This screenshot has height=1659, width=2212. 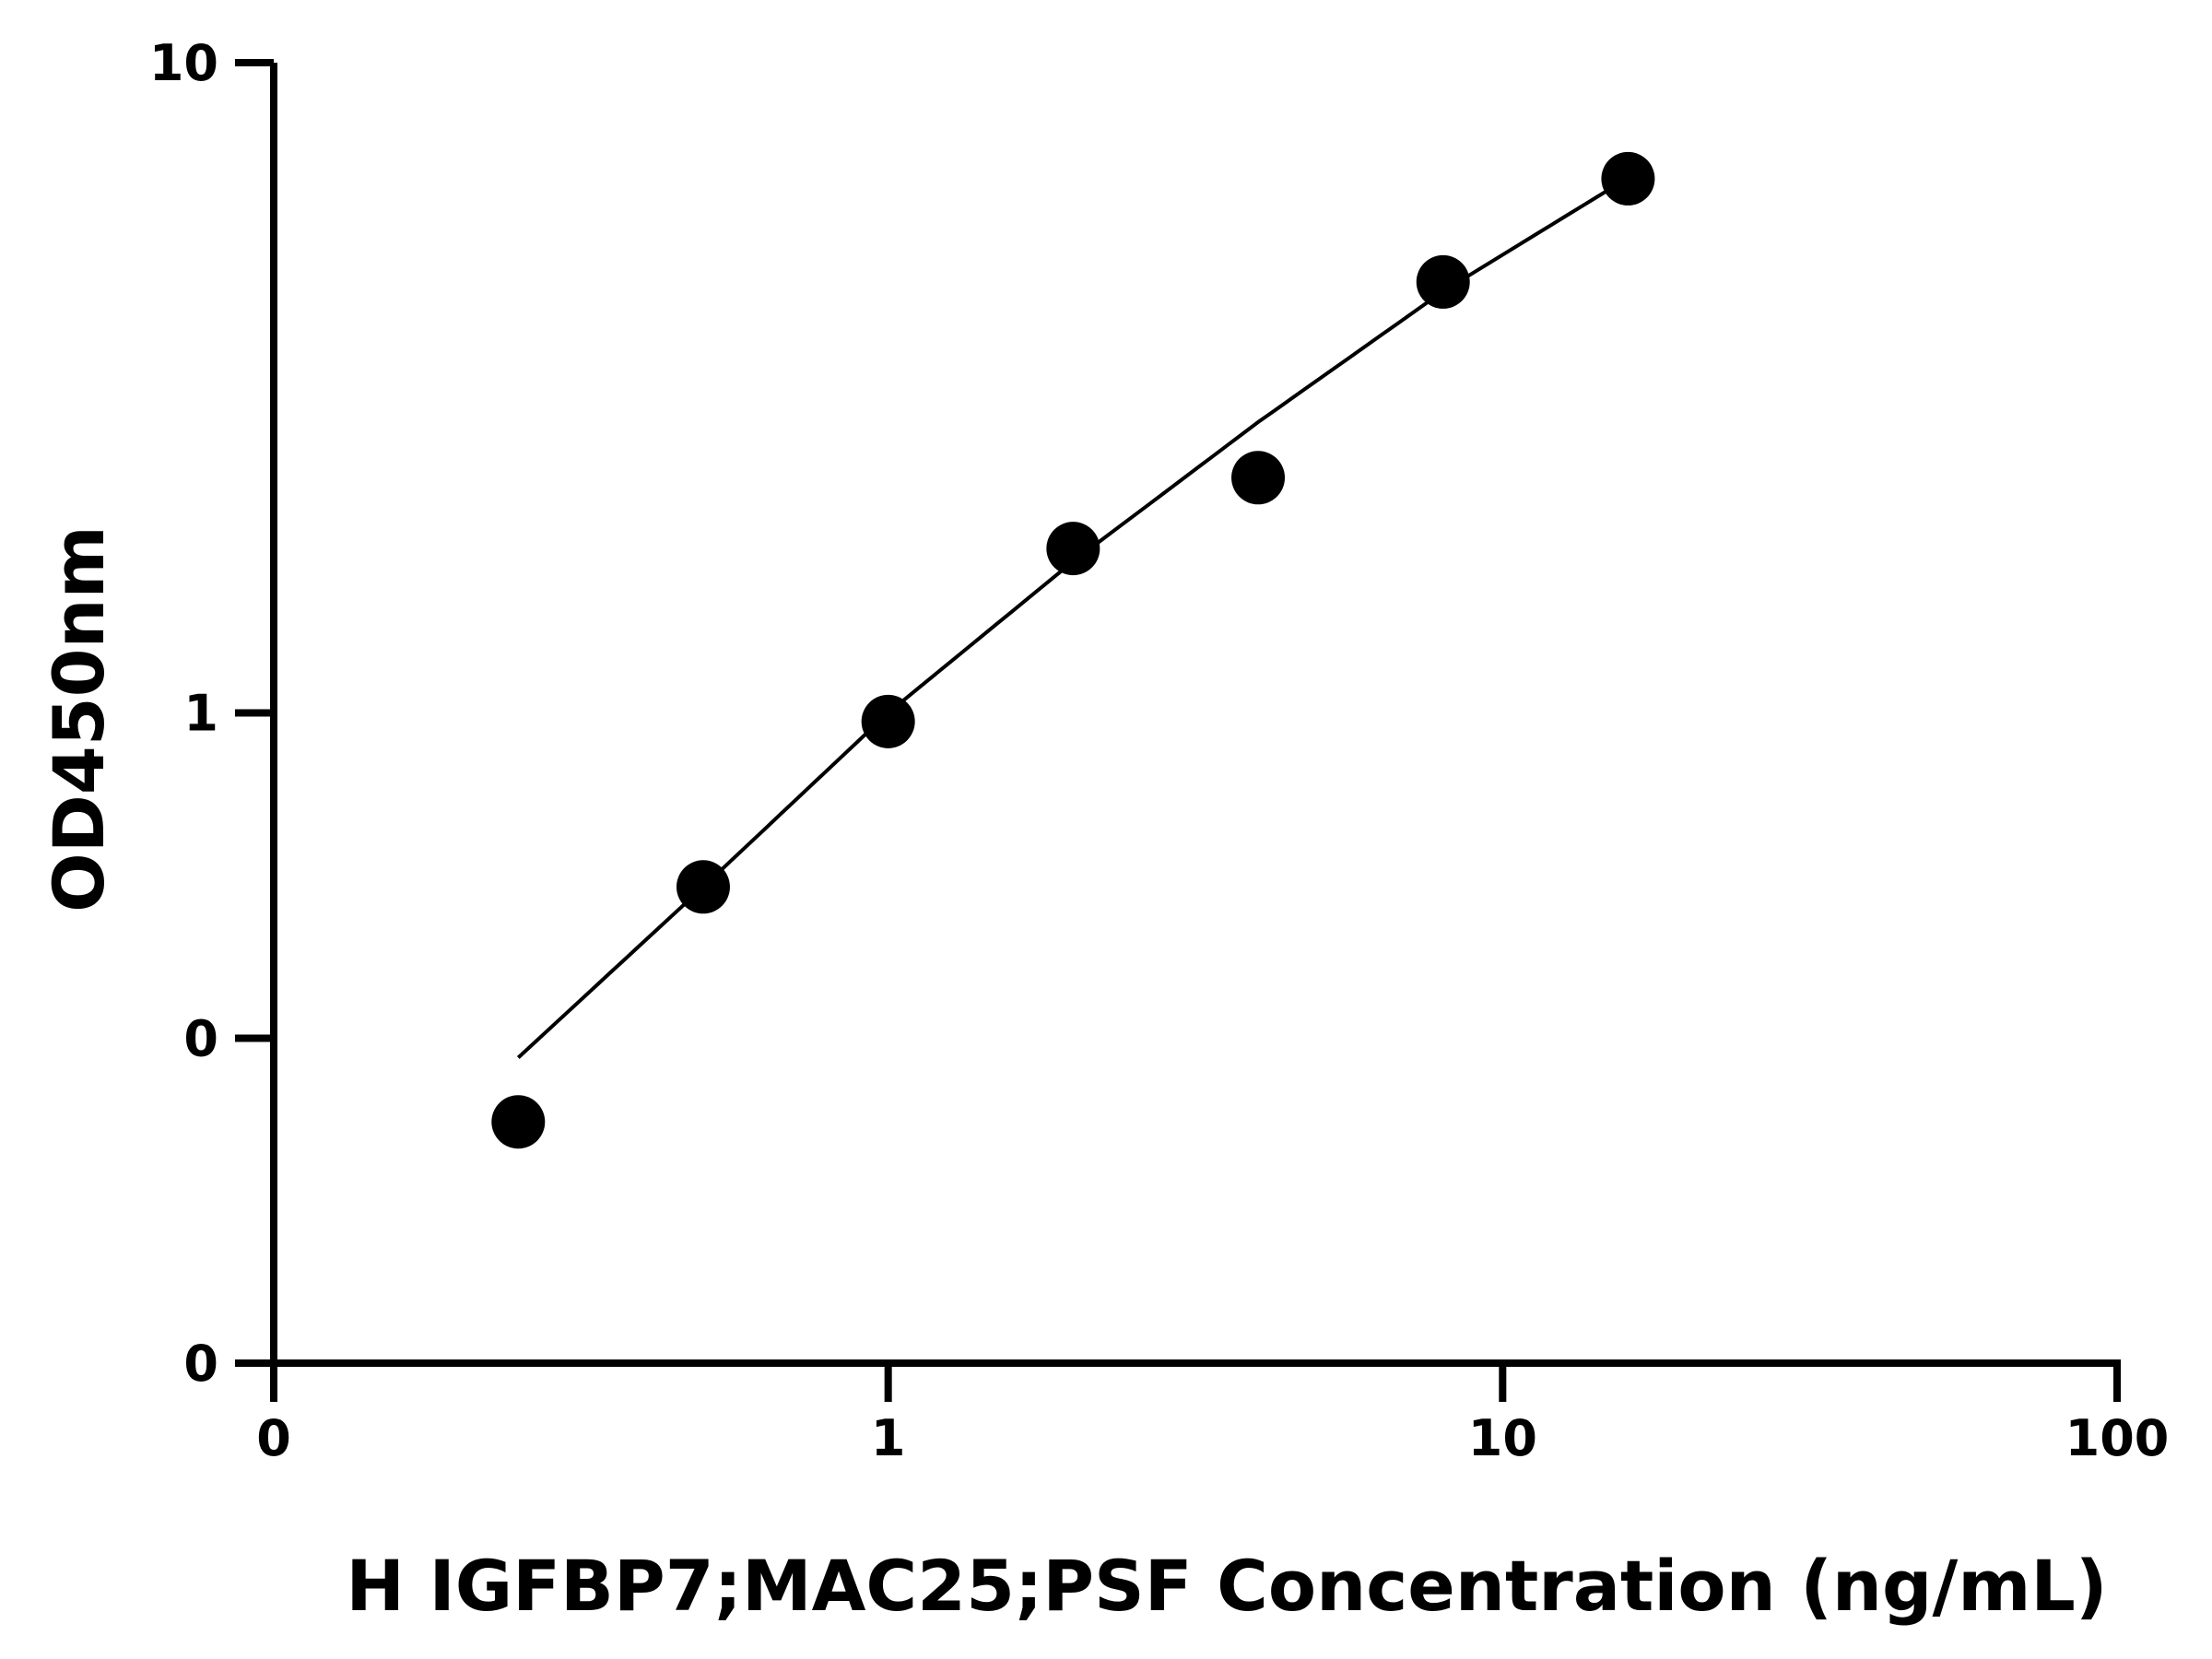 What do you see at coordinates (1212, 1415) in the screenshot?
I see `x-ticks: 0 1 10 100` at bounding box center [1212, 1415].